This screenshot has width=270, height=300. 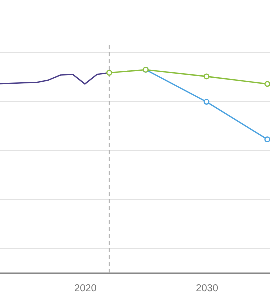 I want to click on x-tick-label: 2030, so click(x=207, y=289).